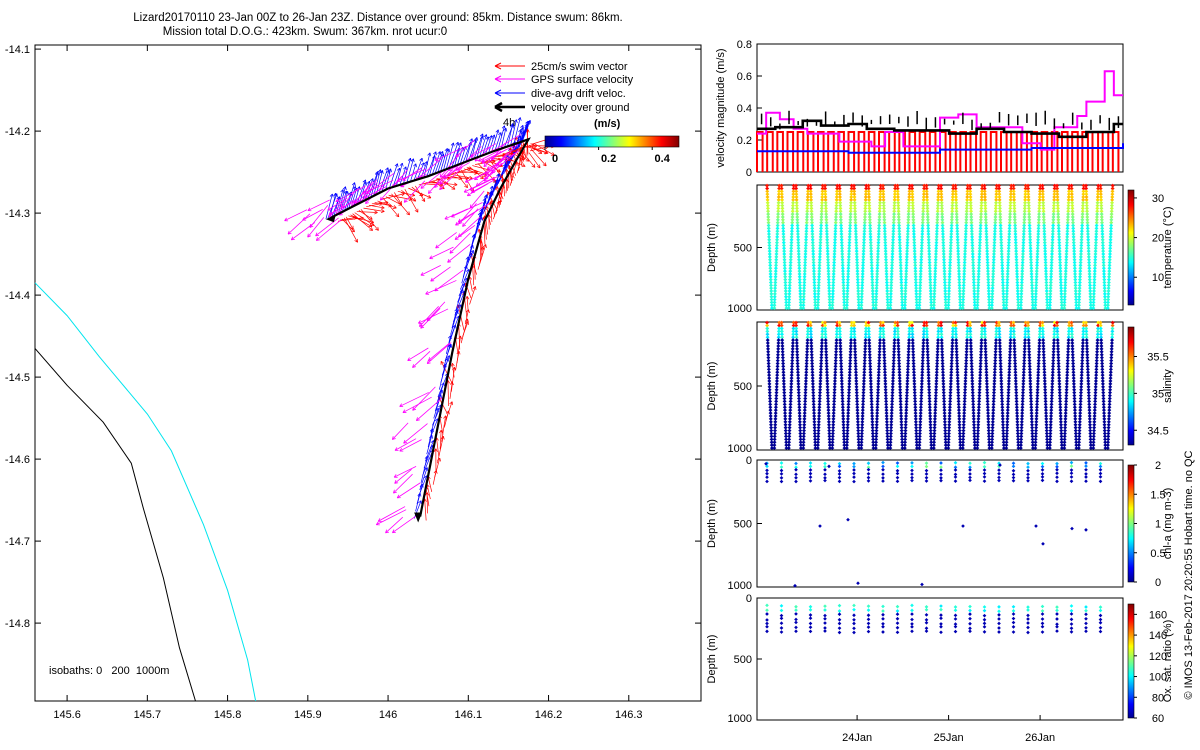 The height and width of the screenshot is (750, 1200). Describe the element at coordinates (940, 129) in the screenshot. I see `velocity-series-ground` at that location.